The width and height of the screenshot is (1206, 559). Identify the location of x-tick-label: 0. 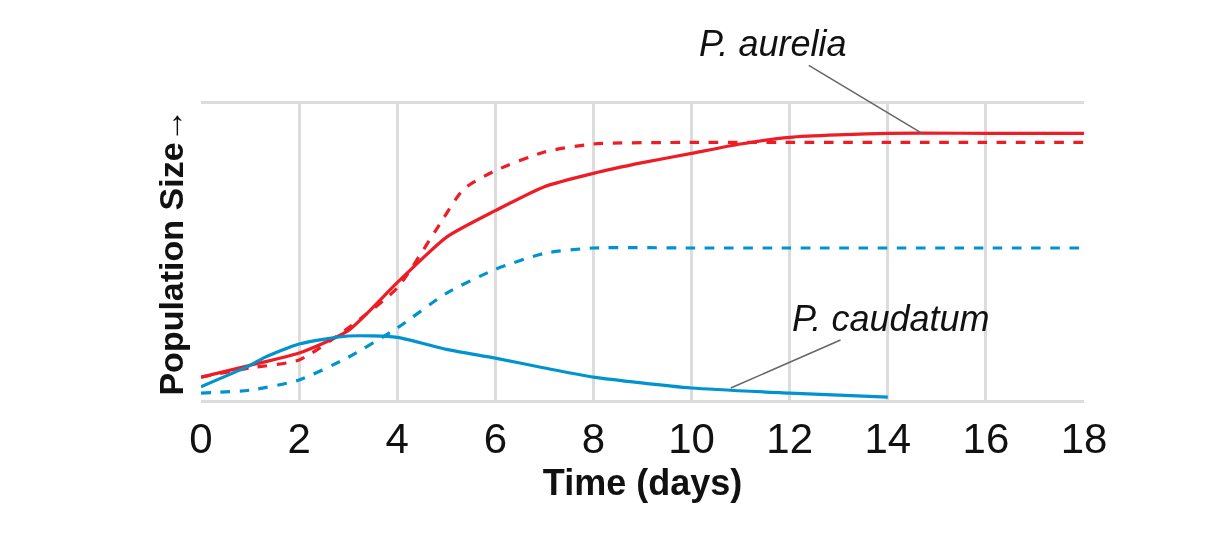
(201, 439).